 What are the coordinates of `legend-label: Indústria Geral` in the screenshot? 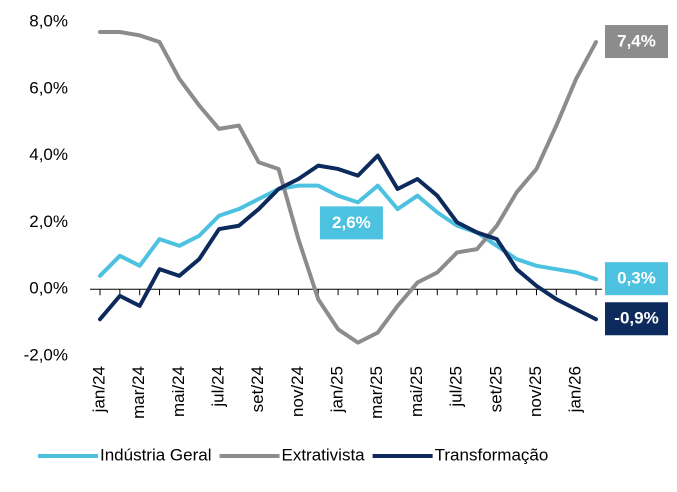 It's located at (156, 454).